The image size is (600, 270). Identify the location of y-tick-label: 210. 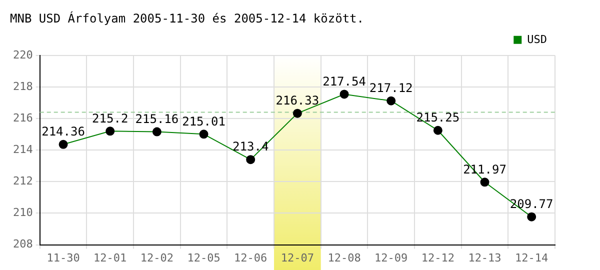
(22, 213).